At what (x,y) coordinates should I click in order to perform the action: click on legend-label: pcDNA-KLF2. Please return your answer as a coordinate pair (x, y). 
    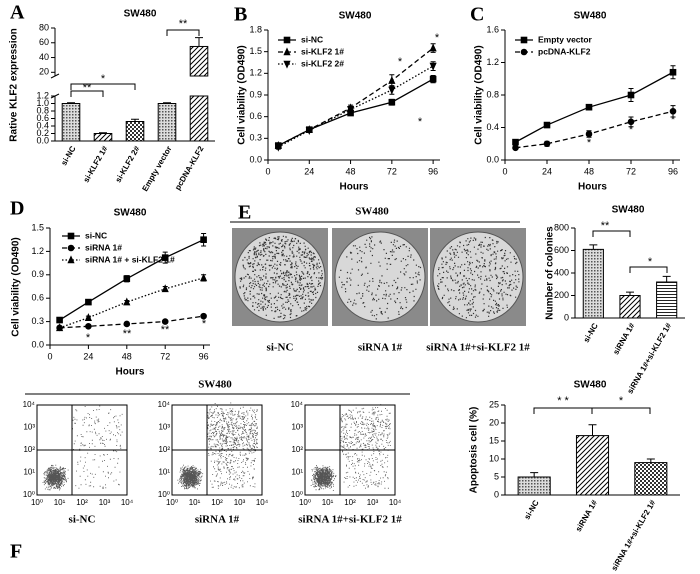
    Looking at the image, I should click on (564, 51).